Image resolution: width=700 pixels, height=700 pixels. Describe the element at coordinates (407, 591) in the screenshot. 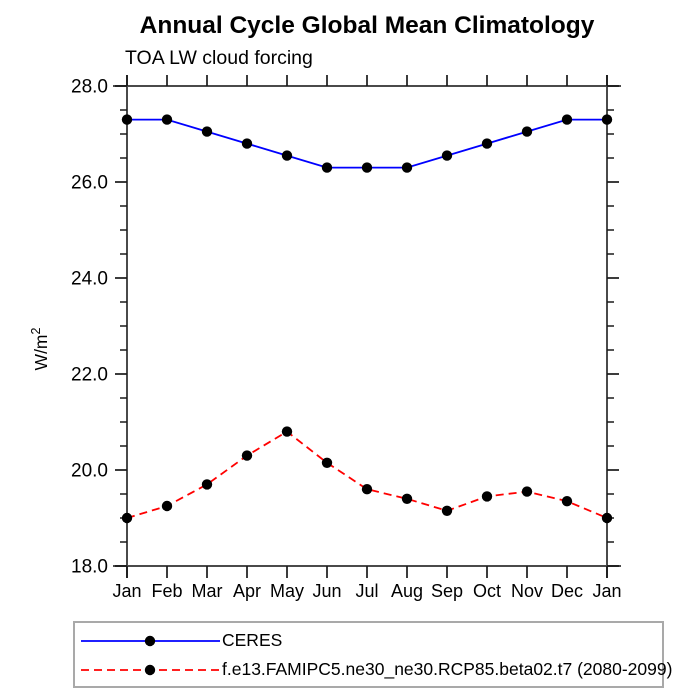

I see `x-tick-label: Aug` at that location.